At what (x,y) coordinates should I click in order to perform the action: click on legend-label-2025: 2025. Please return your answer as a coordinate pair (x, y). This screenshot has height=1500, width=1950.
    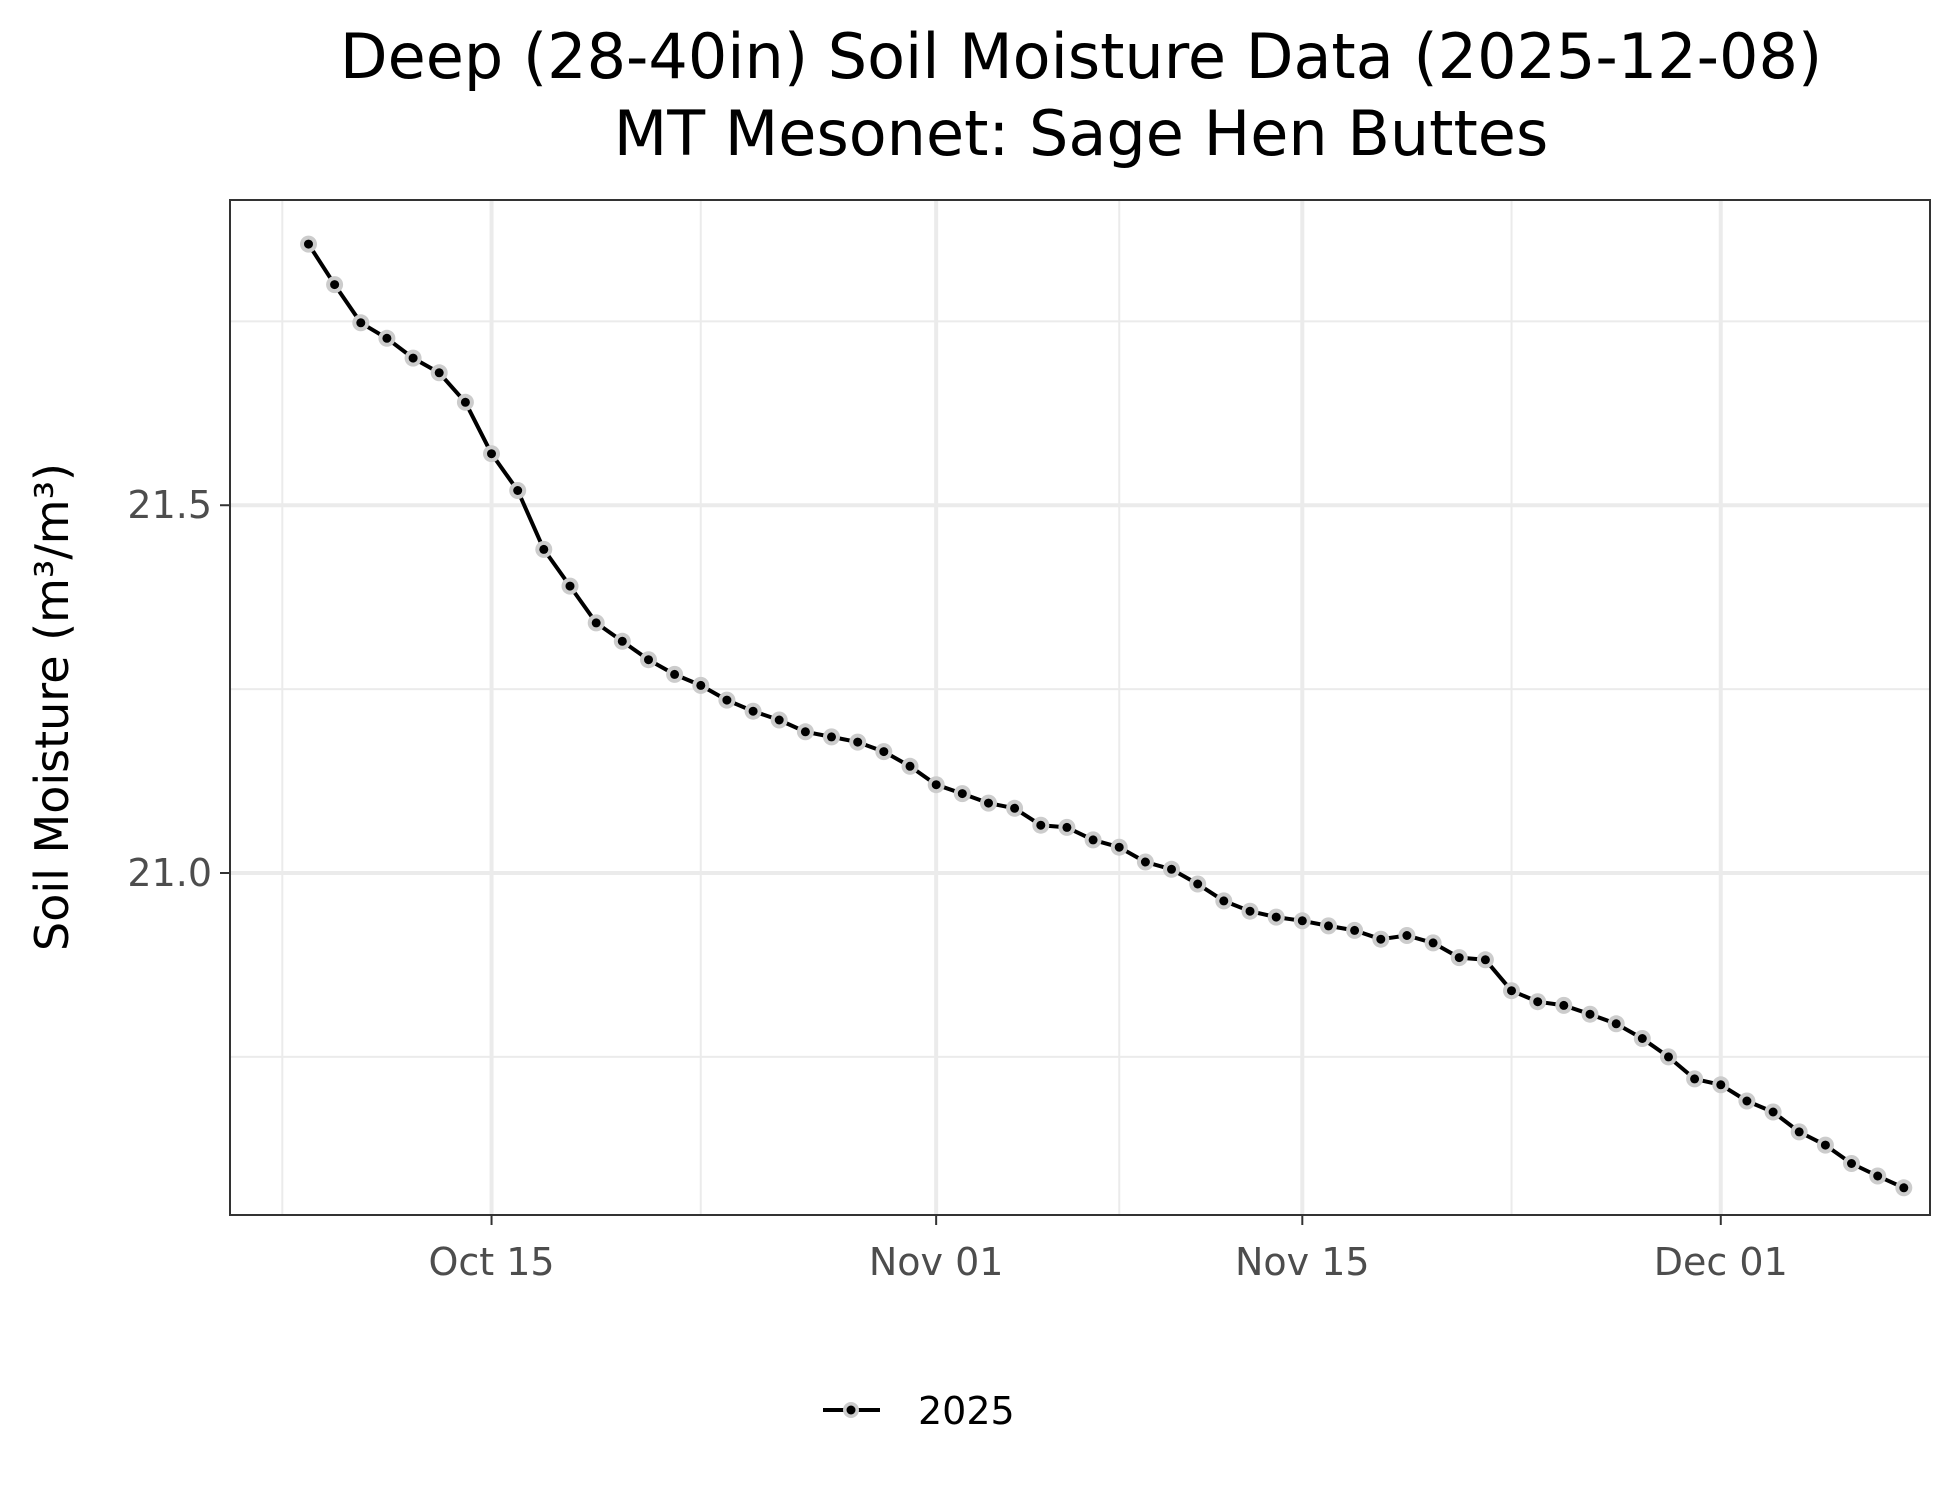
    Looking at the image, I should click on (966, 1411).